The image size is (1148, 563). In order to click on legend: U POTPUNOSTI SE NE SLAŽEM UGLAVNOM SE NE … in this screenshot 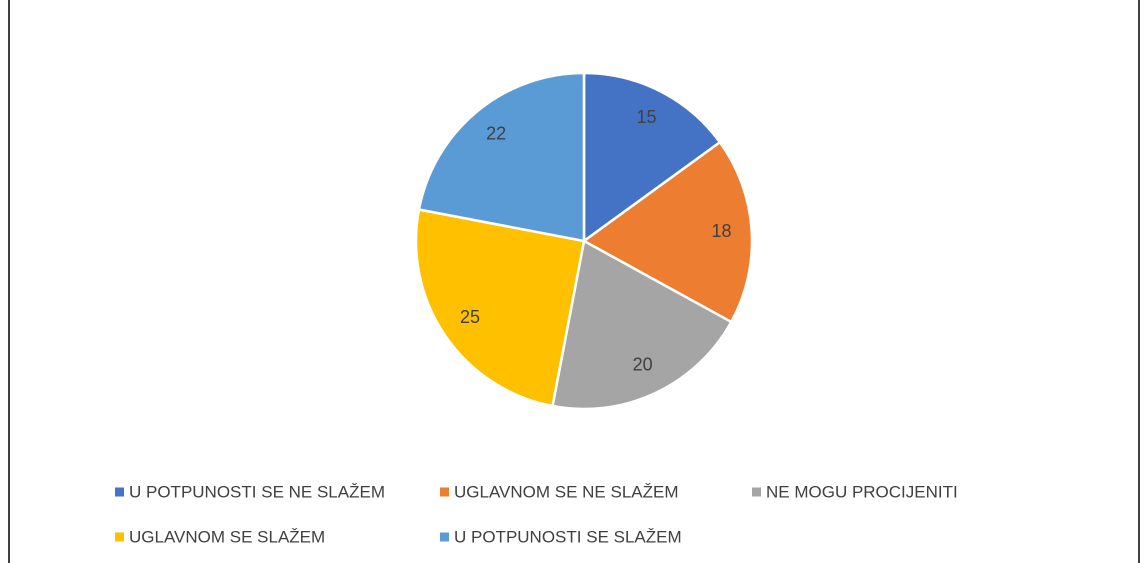, I will do `click(536, 514)`.